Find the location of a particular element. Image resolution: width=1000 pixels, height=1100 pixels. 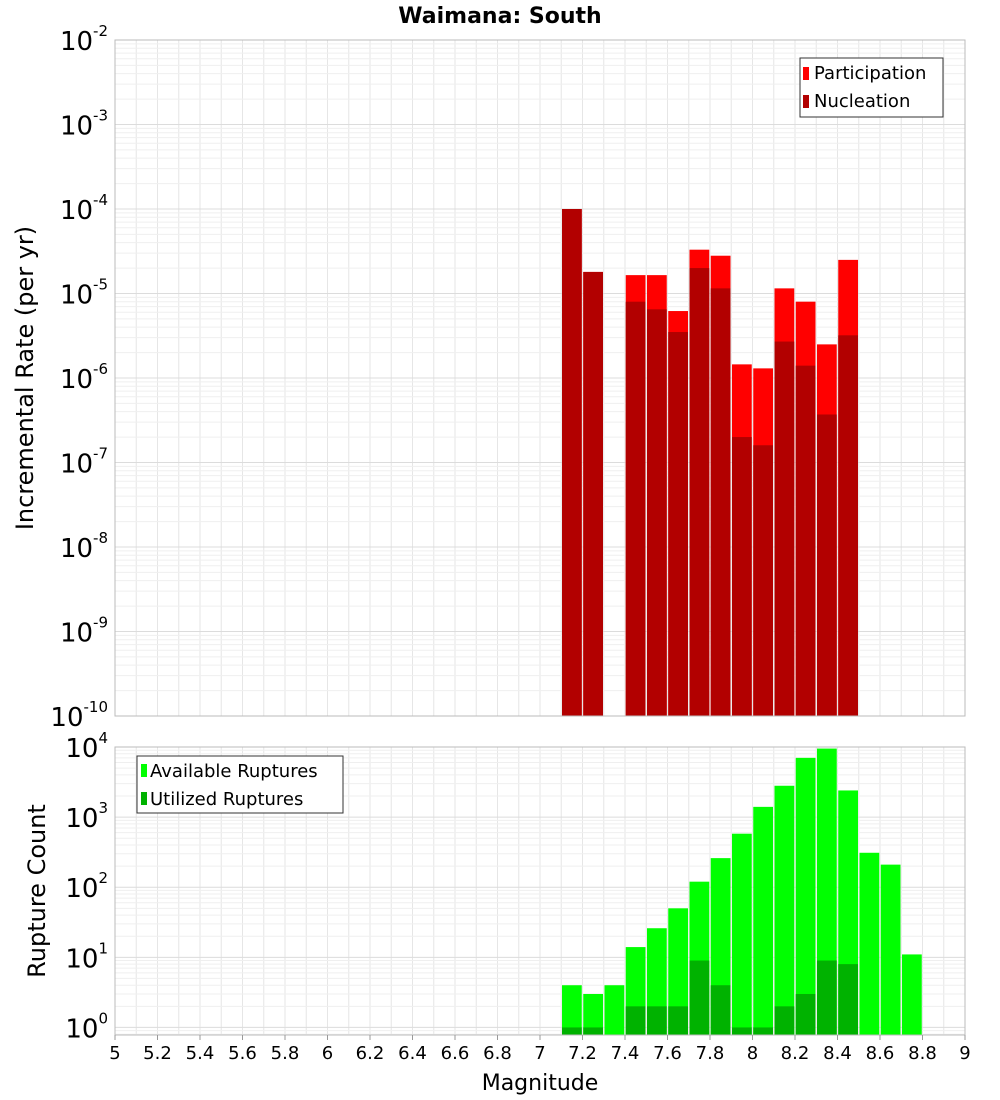

x-tick-label: 8.6 is located at coordinates (880, 1053).